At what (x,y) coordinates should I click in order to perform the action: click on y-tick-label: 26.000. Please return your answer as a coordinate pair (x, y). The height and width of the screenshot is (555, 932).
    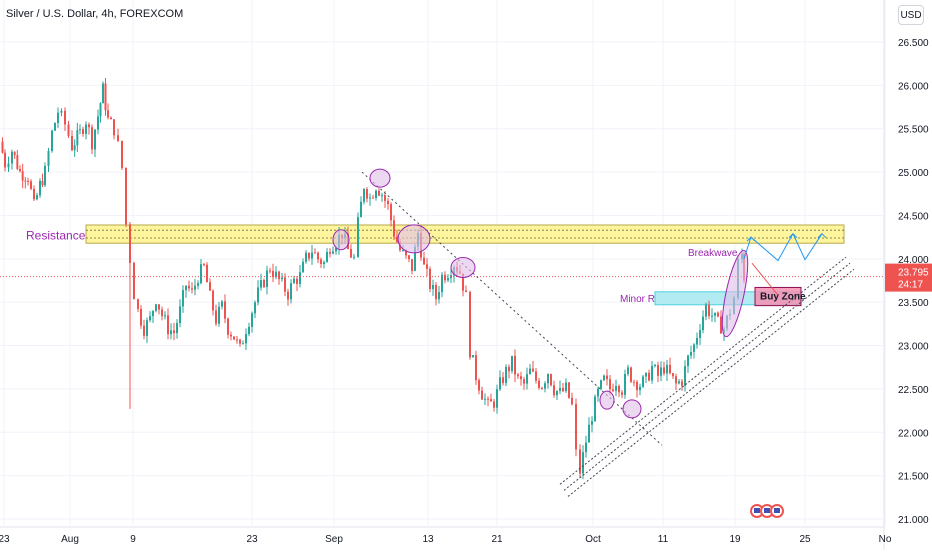
    Looking at the image, I should click on (913, 86).